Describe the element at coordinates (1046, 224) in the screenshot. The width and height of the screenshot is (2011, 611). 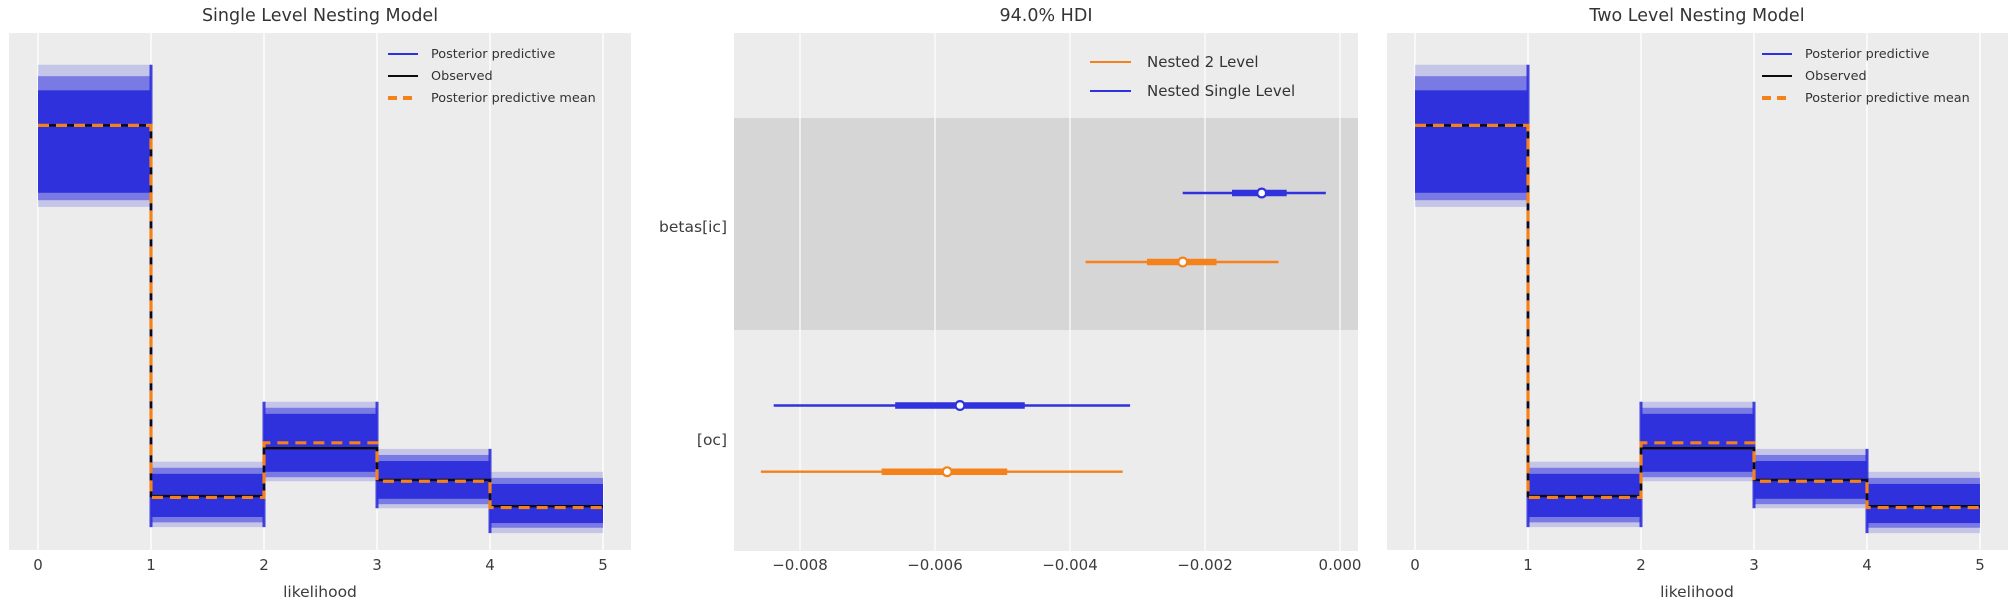
I see `middle-shaded-variable-band` at that location.